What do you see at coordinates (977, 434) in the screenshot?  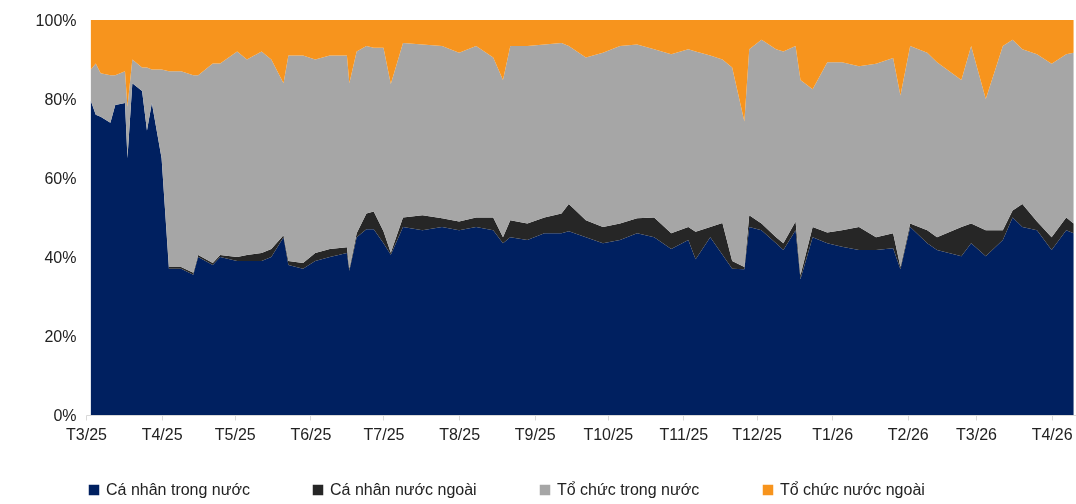 I see `x-tick-label: T3/26` at bounding box center [977, 434].